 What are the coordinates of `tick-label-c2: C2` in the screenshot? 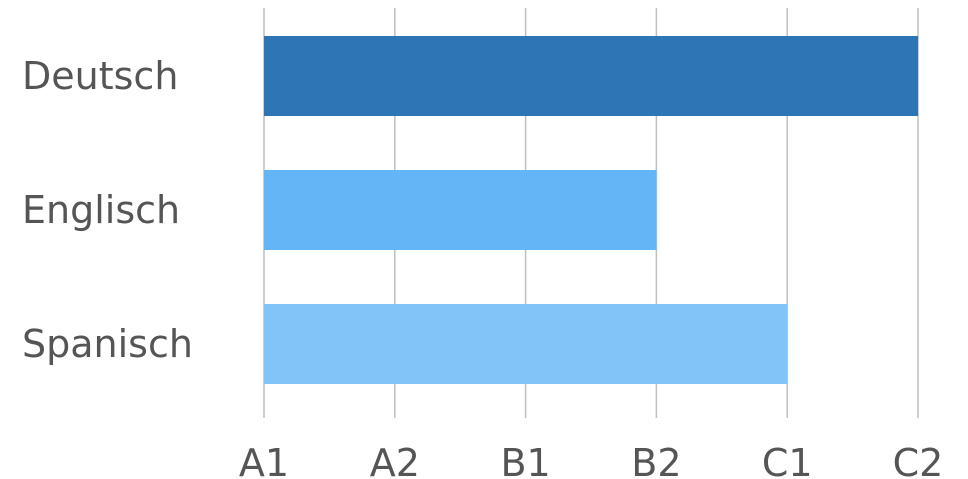 It's located at (918, 460).